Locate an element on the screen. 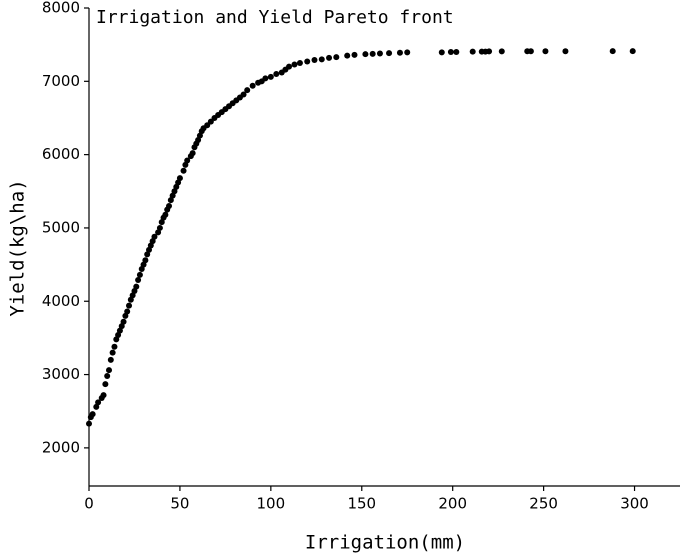 The height and width of the screenshot is (558, 685). x-tick-label: 150 is located at coordinates (361, 504).